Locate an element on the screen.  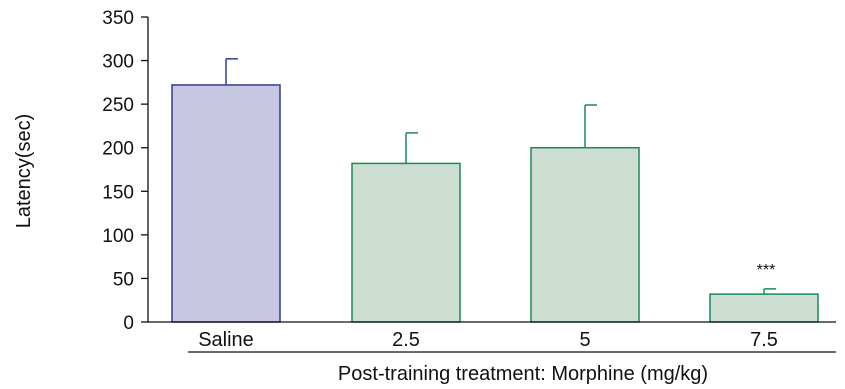
y-tick-label: 350 is located at coordinates (118, 18).